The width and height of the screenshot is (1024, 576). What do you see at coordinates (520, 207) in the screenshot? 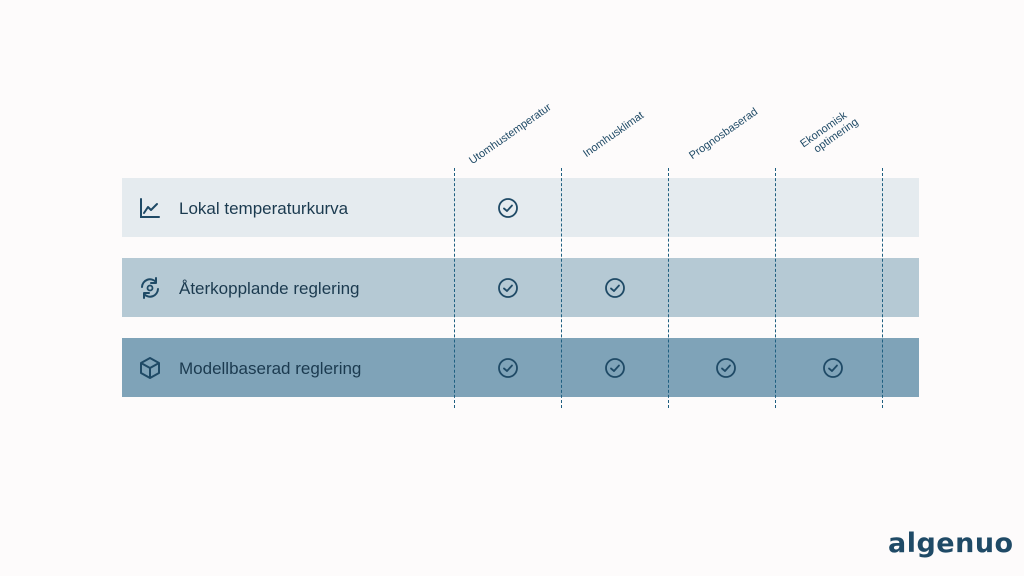
I see `row-lokal-temperaturkurva` at bounding box center [520, 207].